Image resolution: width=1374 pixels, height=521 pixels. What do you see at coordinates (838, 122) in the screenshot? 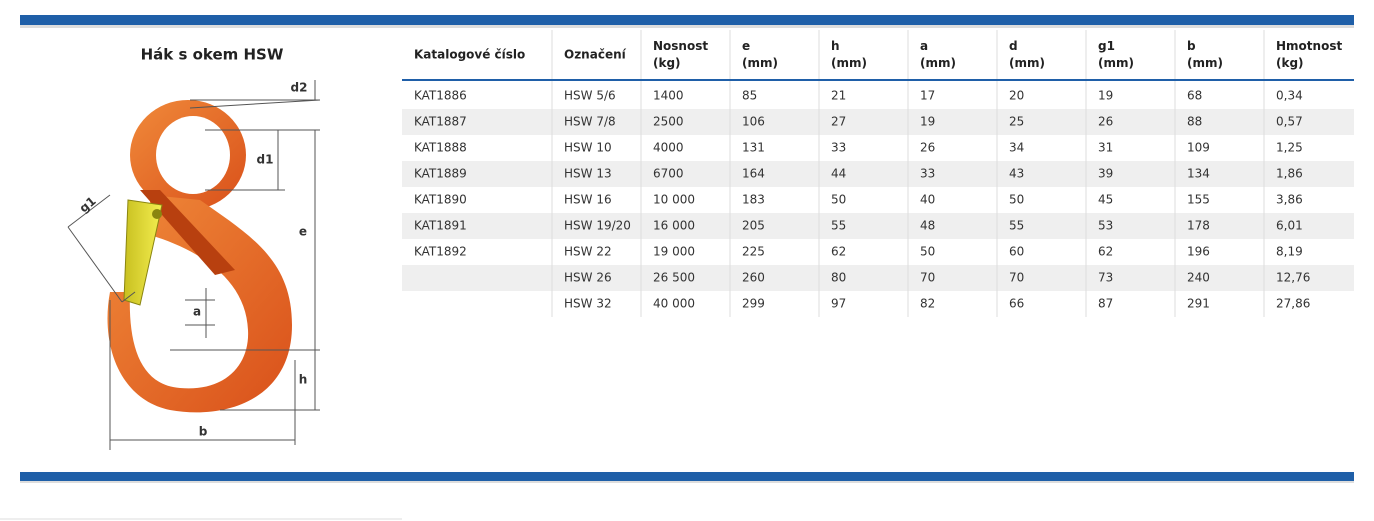
I see `table-cell: 27` at bounding box center [838, 122].